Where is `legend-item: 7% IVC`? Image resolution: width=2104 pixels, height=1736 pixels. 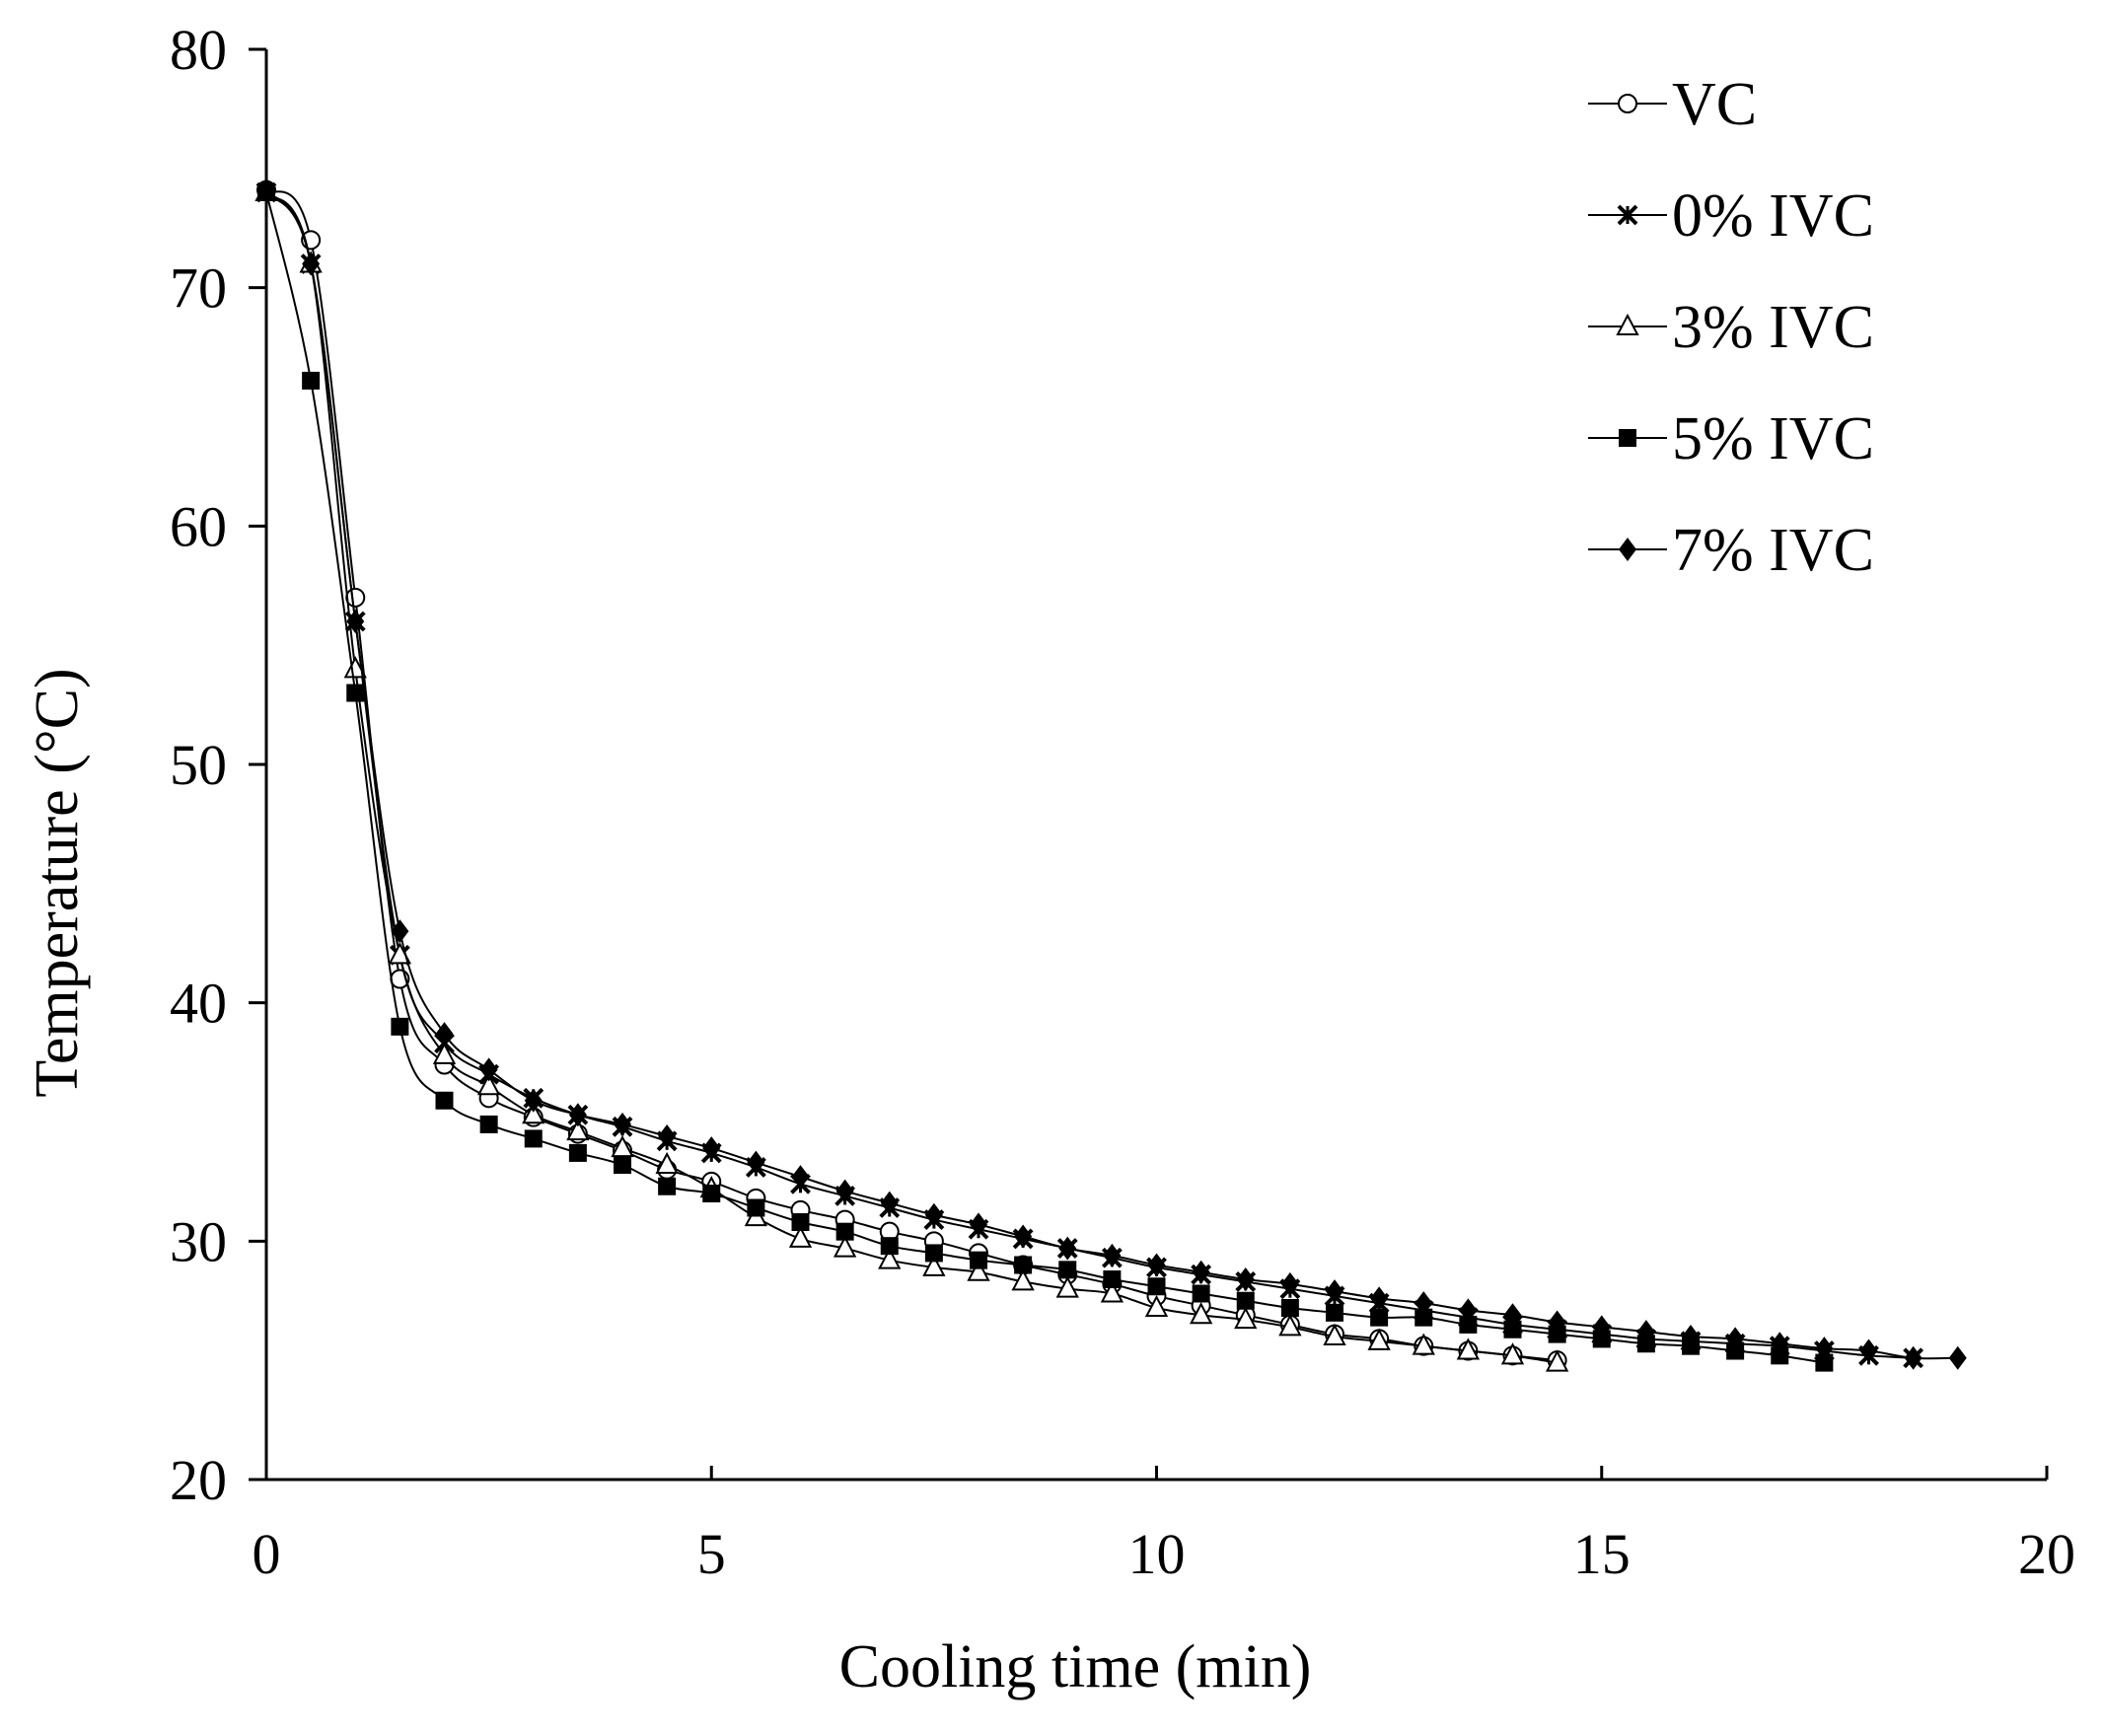 legend-item: 7% IVC is located at coordinates (1731, 550).